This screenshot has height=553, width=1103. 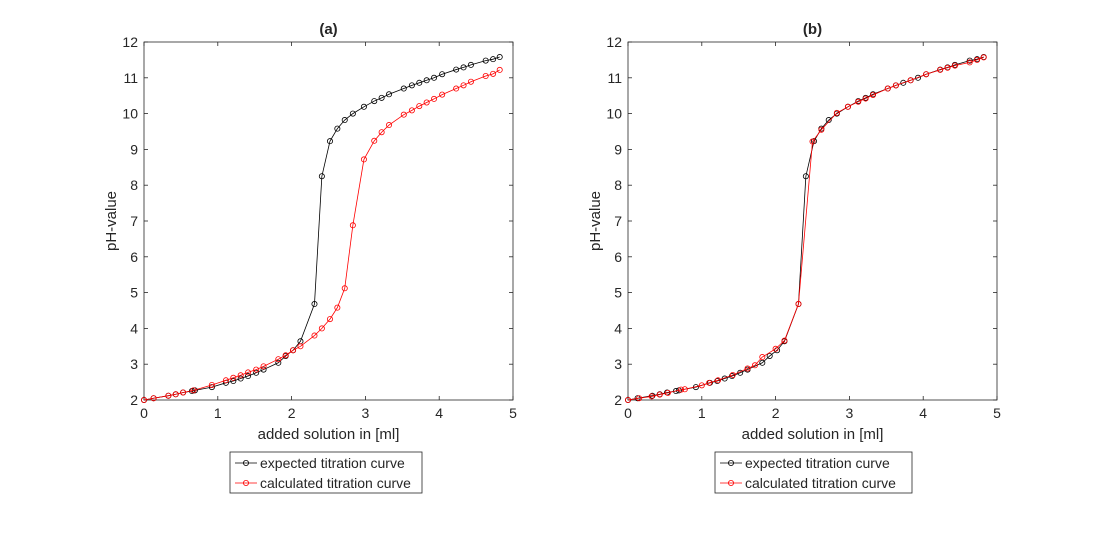 What do you see at coordinates (820, 483) in the screenshot?
I see `legend-label: calculated titration curve` at bounding box center [820, 483].